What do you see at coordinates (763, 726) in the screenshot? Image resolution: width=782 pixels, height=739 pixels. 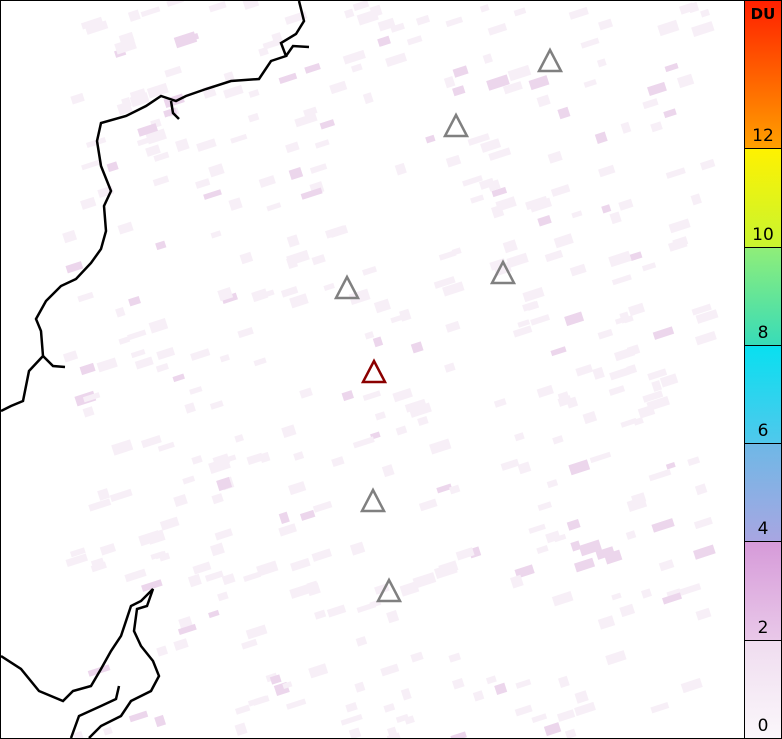 I see `colorbar-tick-label: 0` at bounding box center [763, 726].